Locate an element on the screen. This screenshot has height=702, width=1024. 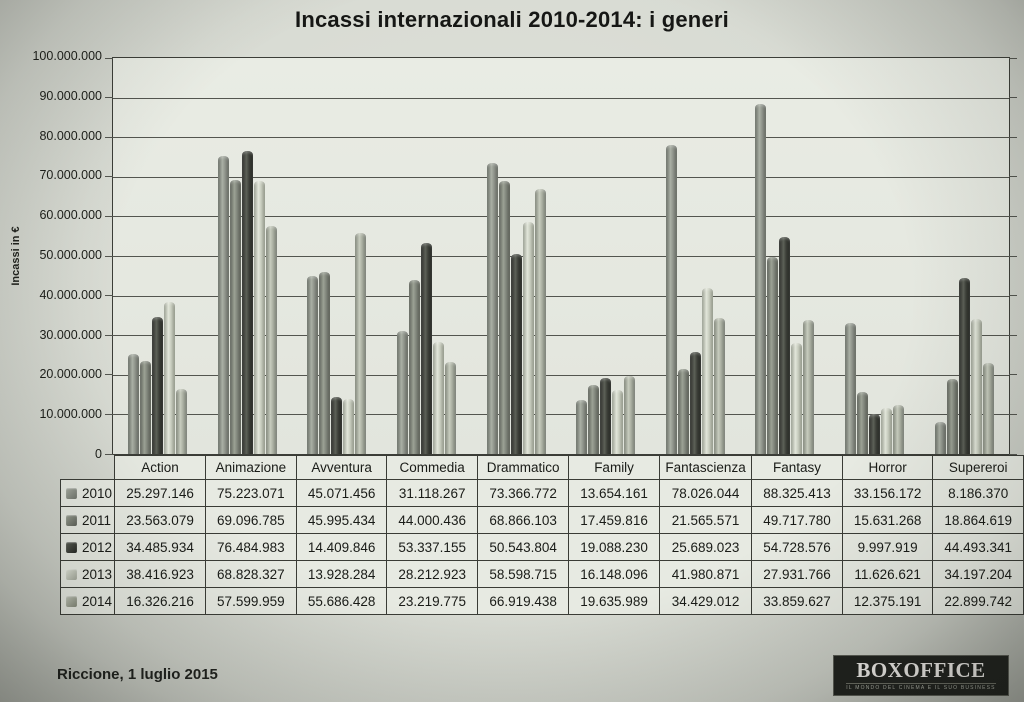
bar-2012-fantasy is located at coordinates (785, 345).